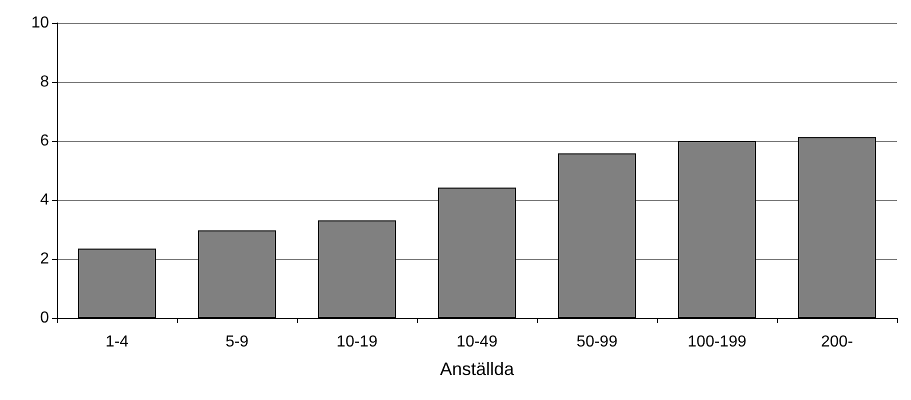 The image size is (911, 400). Describe the element at coordinates (45, 318) in the screenshot. I see `y-tick-label: 0` at that location.